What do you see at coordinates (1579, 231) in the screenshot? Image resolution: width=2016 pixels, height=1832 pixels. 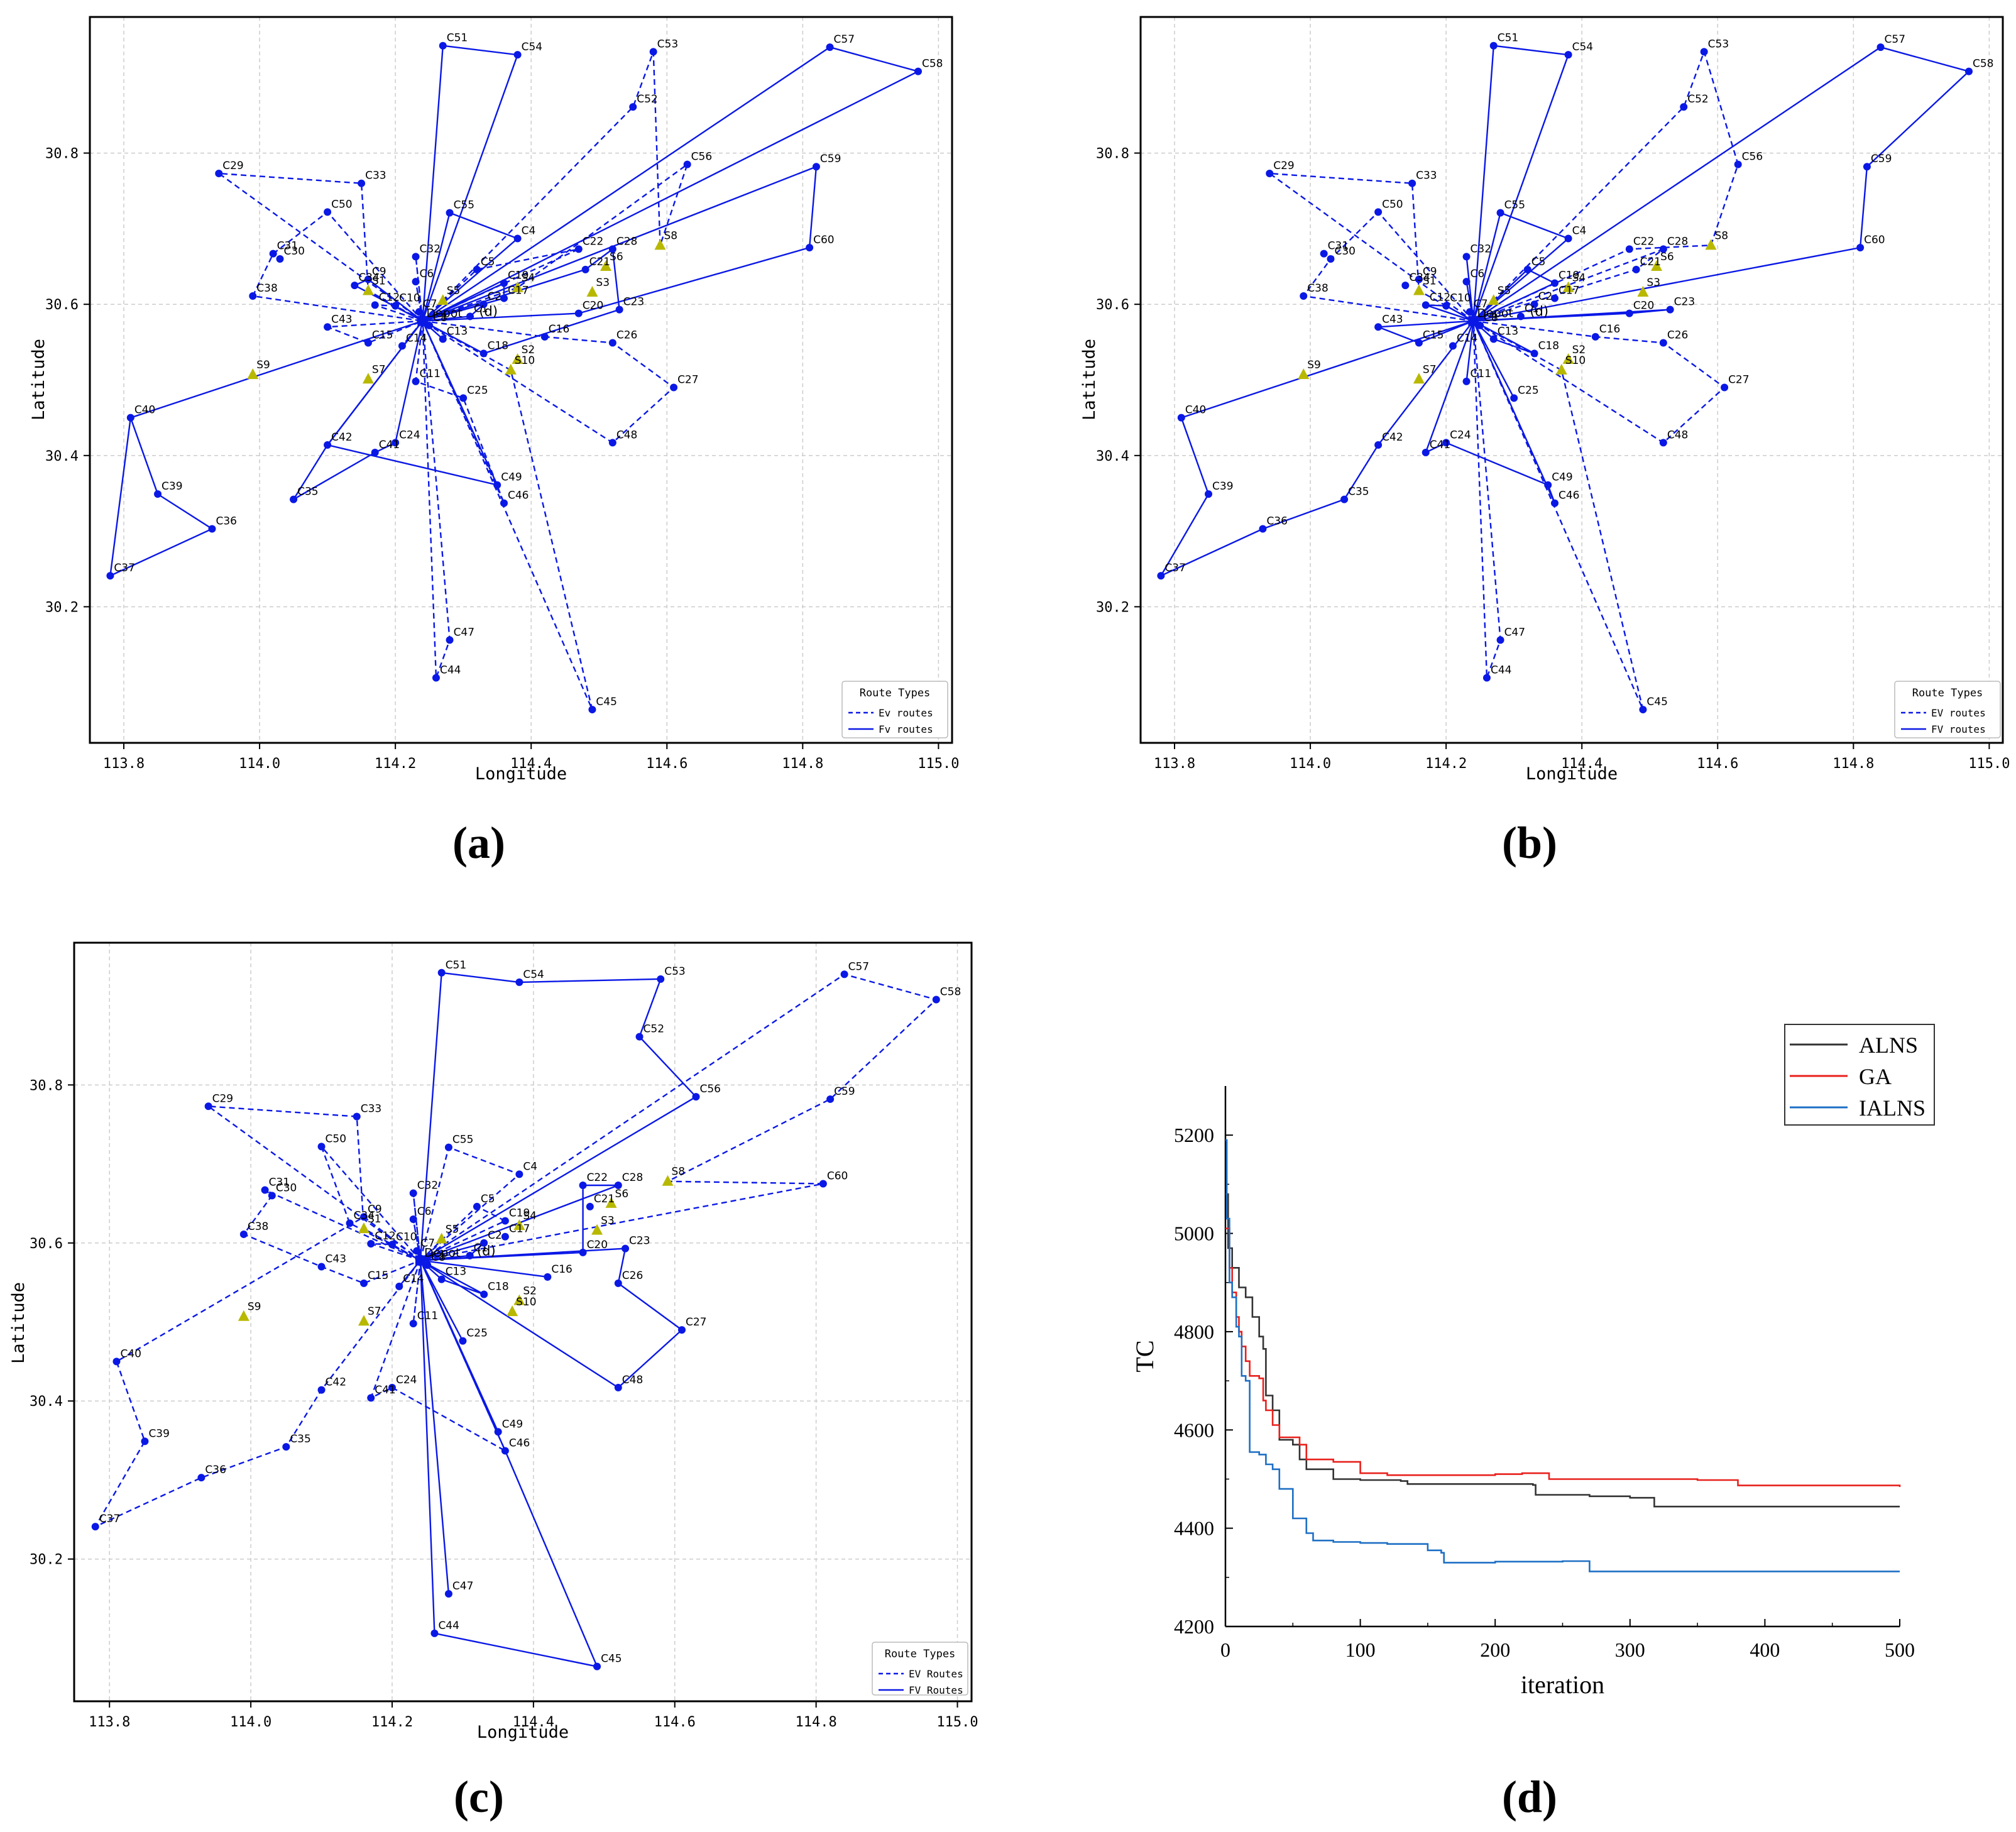 I see `customer-label: C4` at bounding box center [1579, 231].